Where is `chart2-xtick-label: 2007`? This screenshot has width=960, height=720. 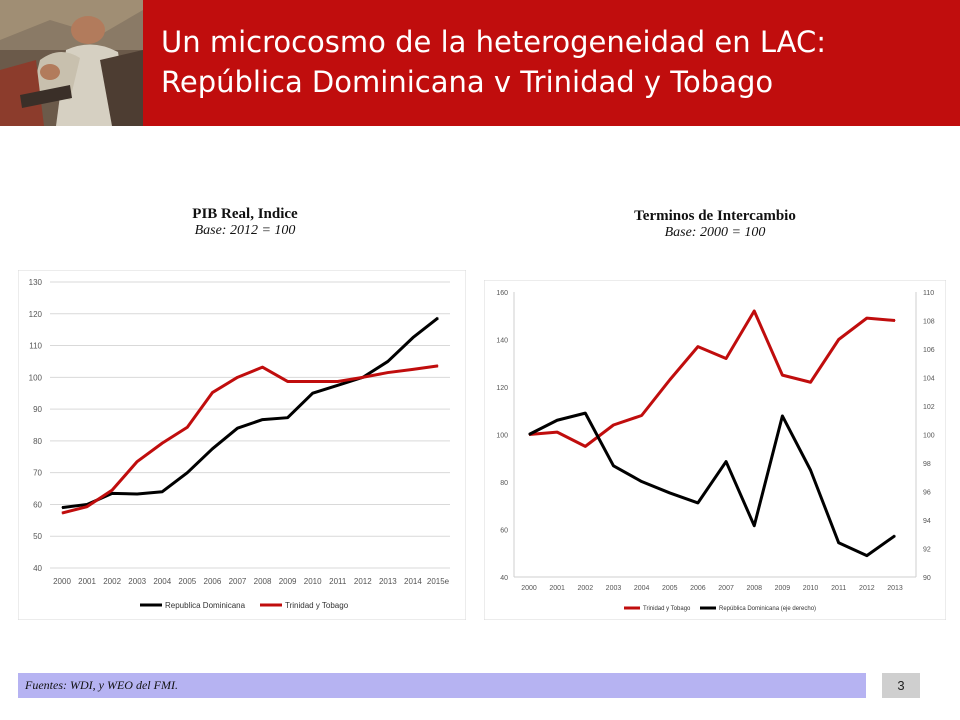
chart2-xtick-label: 2007 is located at coordinates (726, 588).